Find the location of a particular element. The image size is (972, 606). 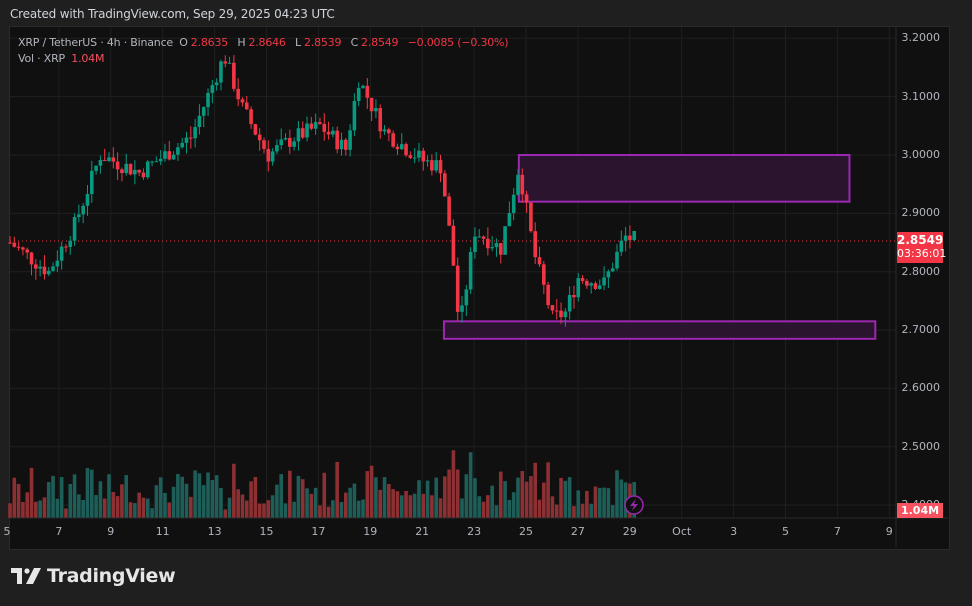

price-tick: 3.1000 is located at coordinates (921, 96).